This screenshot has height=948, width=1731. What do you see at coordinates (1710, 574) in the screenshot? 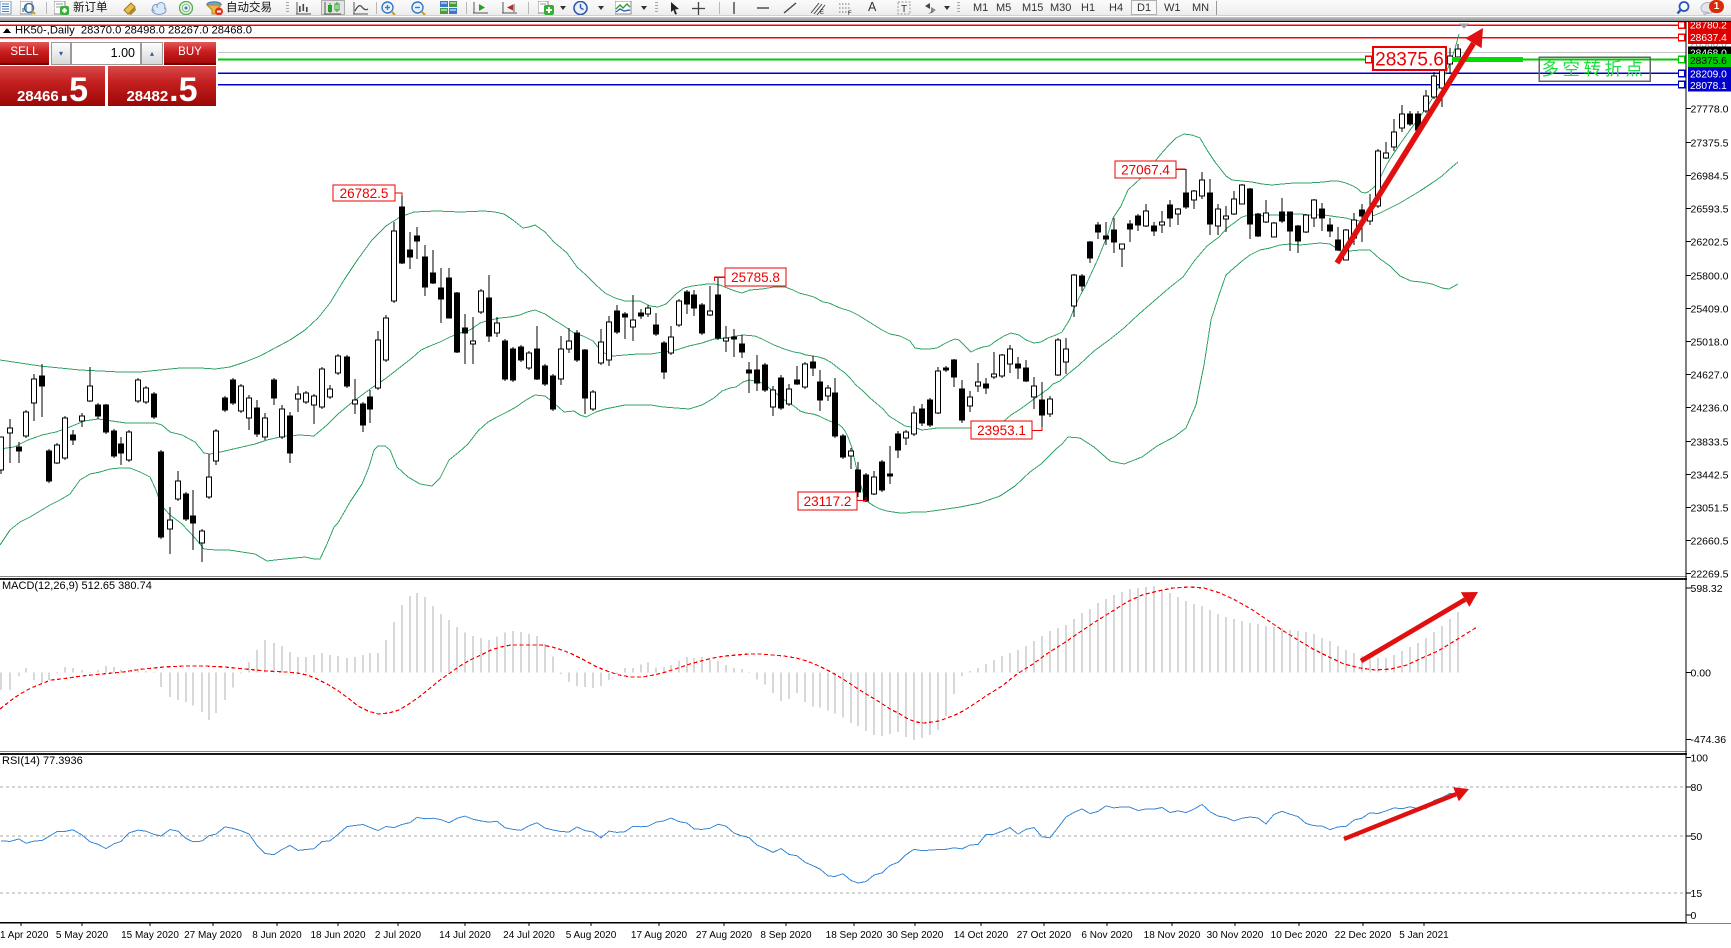
I see `svg-text: 22269.5` at bounding box center [1710, 574].